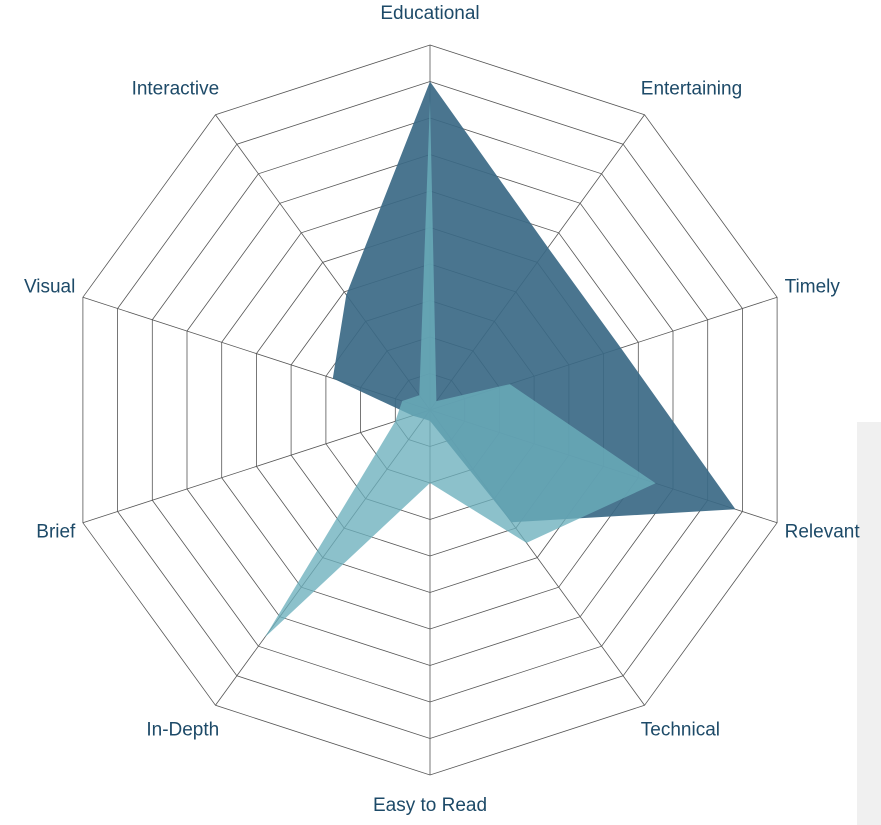 The width and height of the screenshot is (881, 825). I want to click on axis-label: Interactive, so click(176, 89).